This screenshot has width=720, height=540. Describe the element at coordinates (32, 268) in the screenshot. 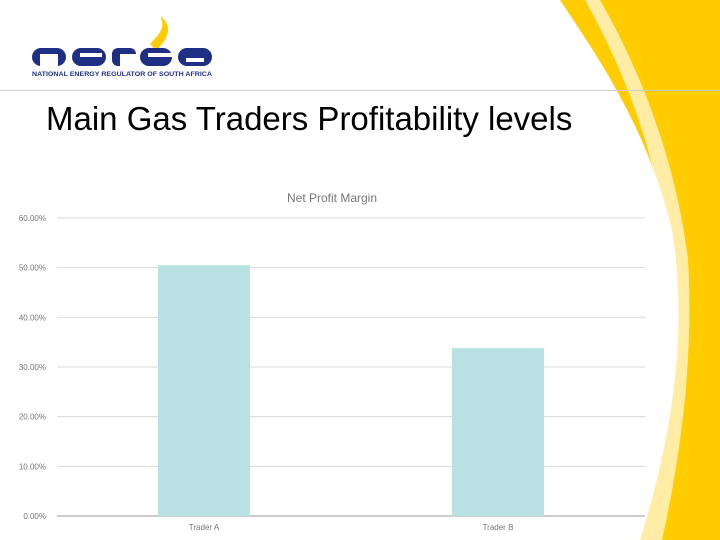

I see `y-tick-label: 50.00%` at that location.